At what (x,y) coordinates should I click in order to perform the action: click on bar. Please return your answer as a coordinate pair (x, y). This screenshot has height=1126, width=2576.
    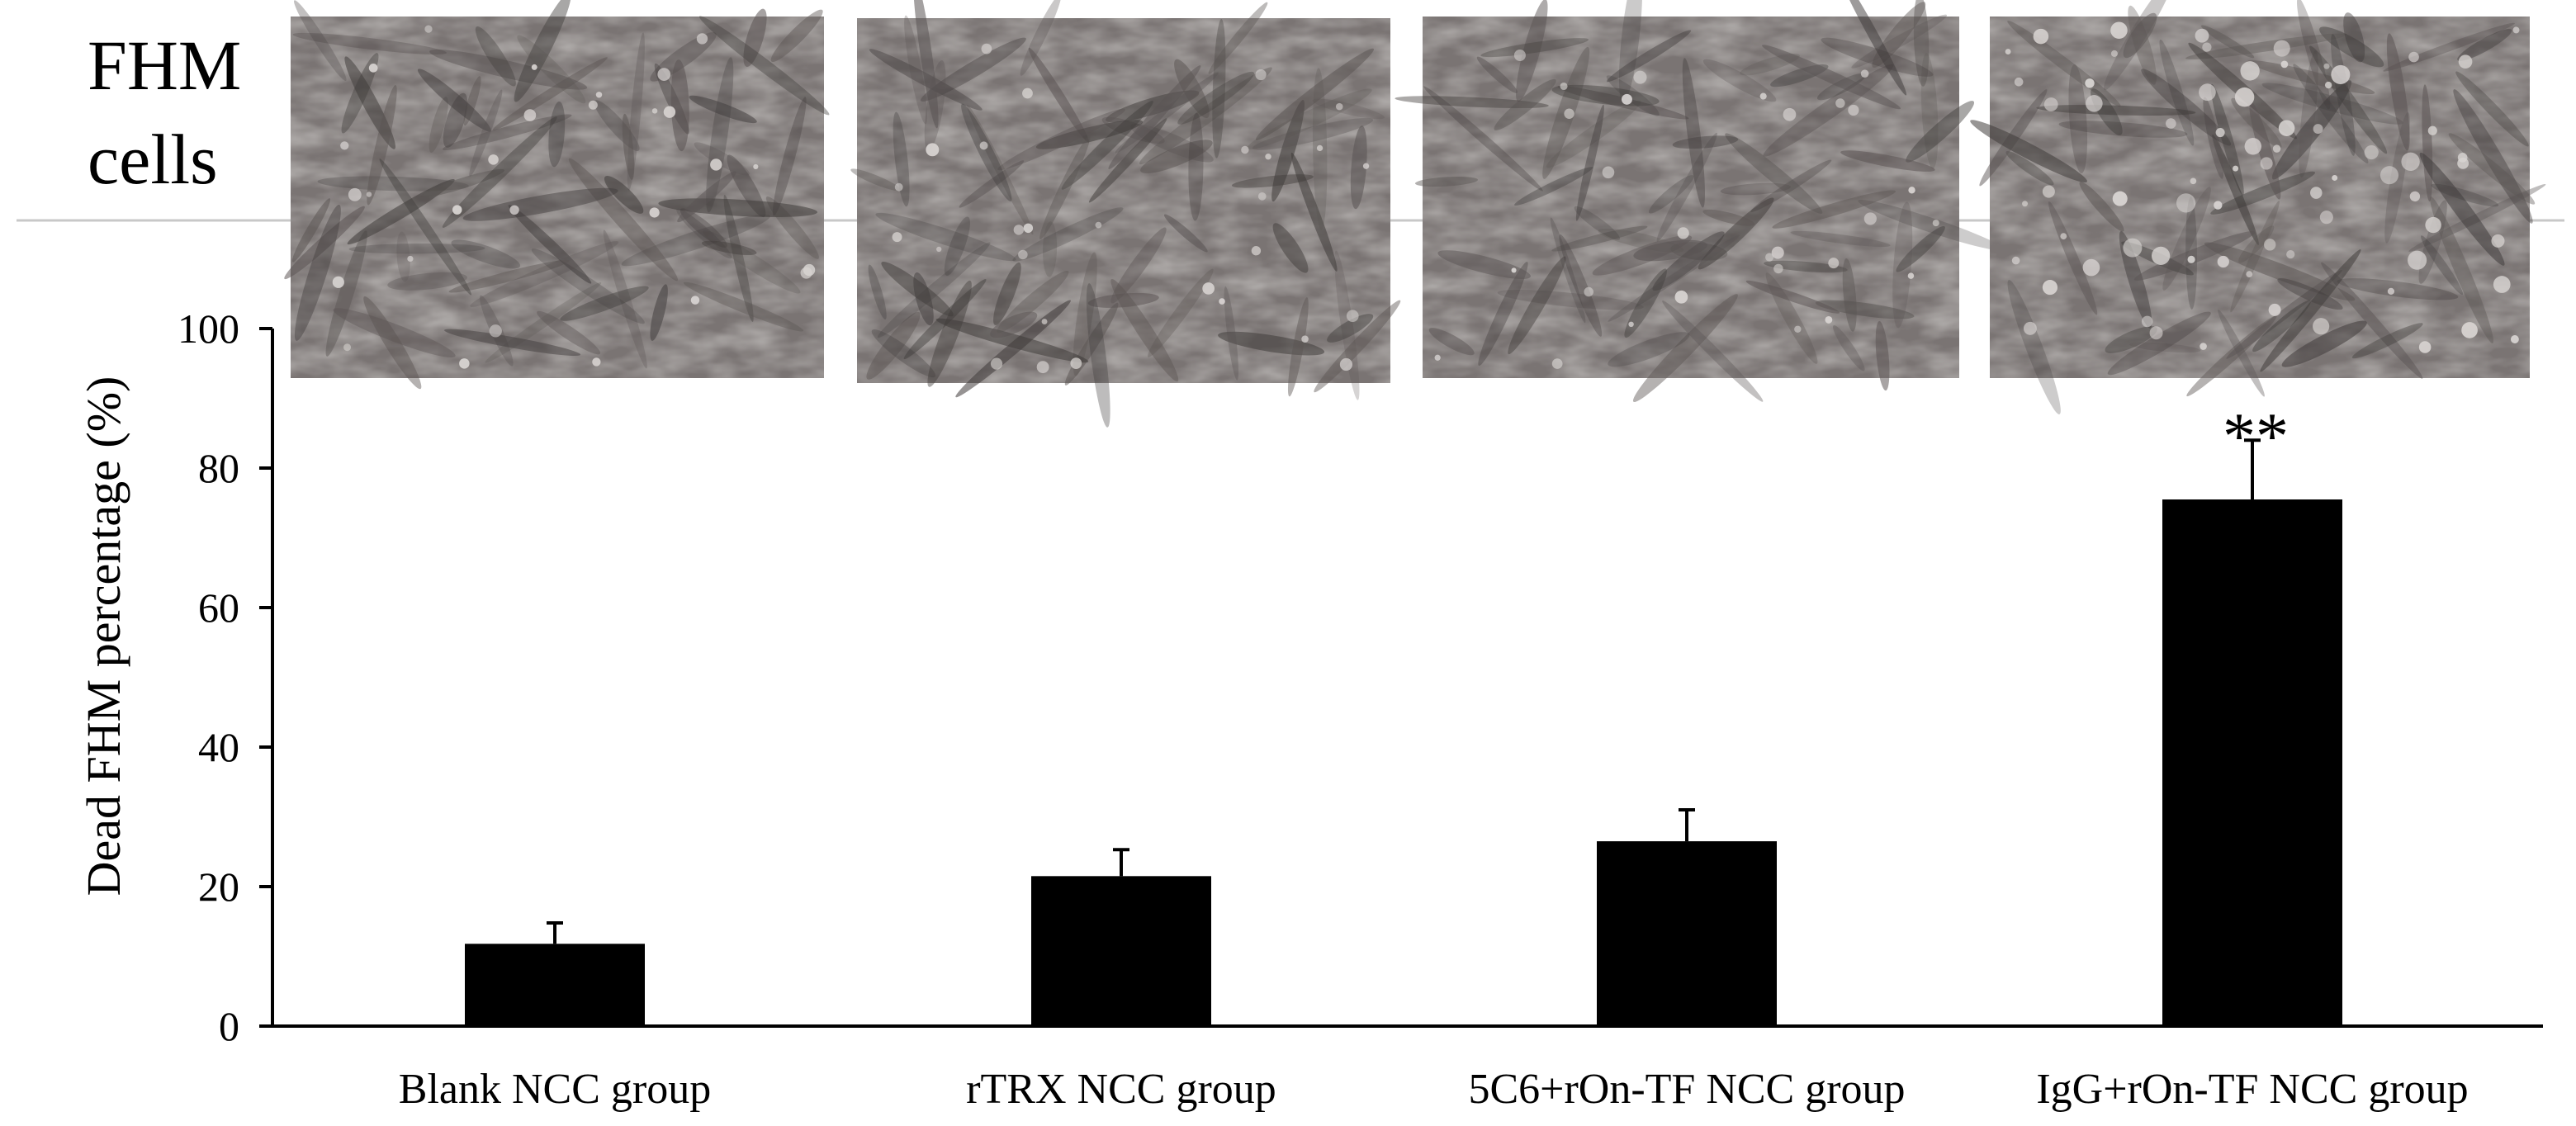
    Looking at the image, I should click on (1121, 951).